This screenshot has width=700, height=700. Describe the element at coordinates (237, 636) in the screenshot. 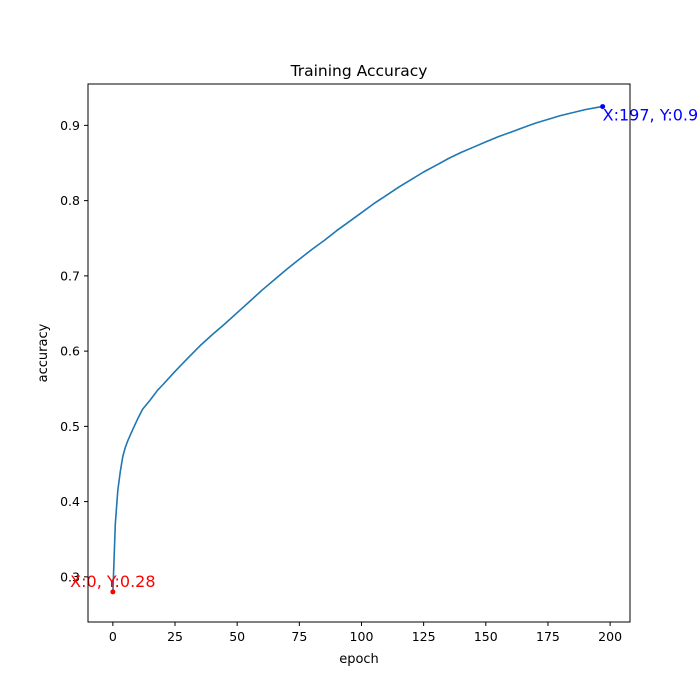

I see `x-tick-label: 50` at that location.